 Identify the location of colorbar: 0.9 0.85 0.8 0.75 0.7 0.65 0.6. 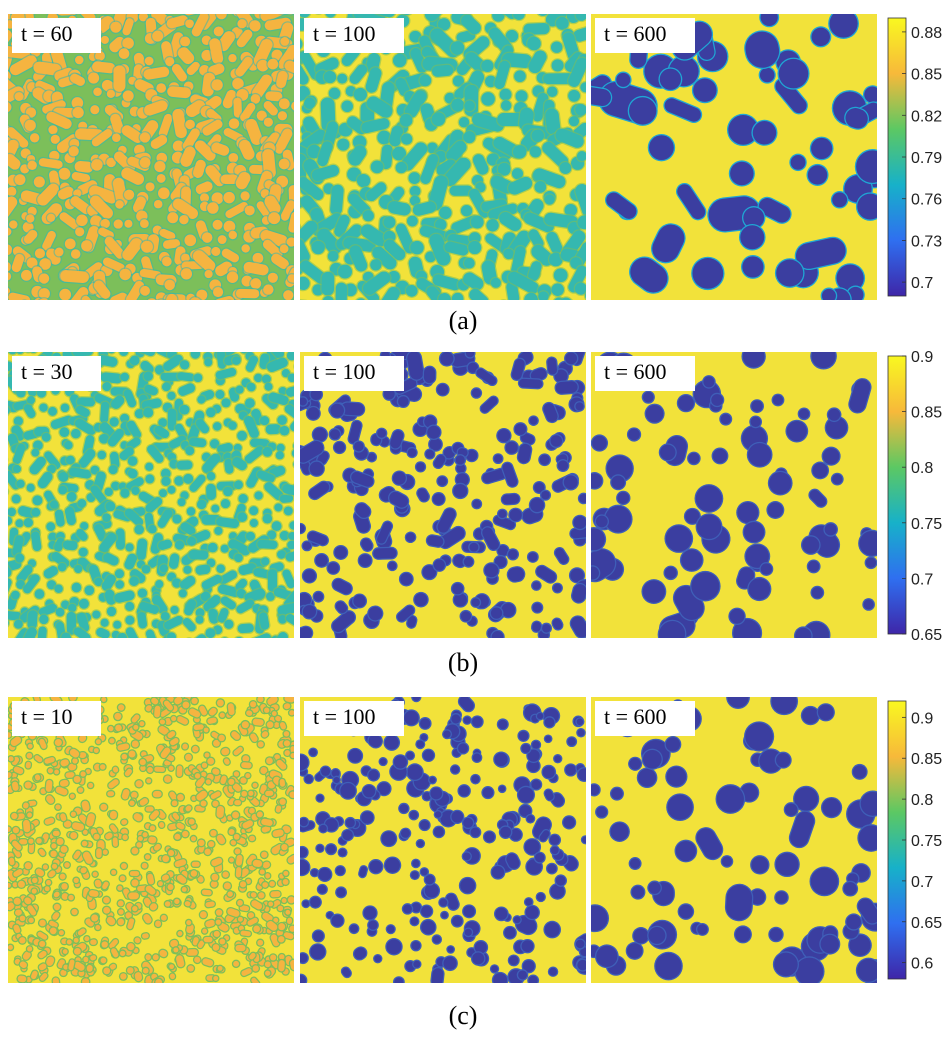
(914, 840).